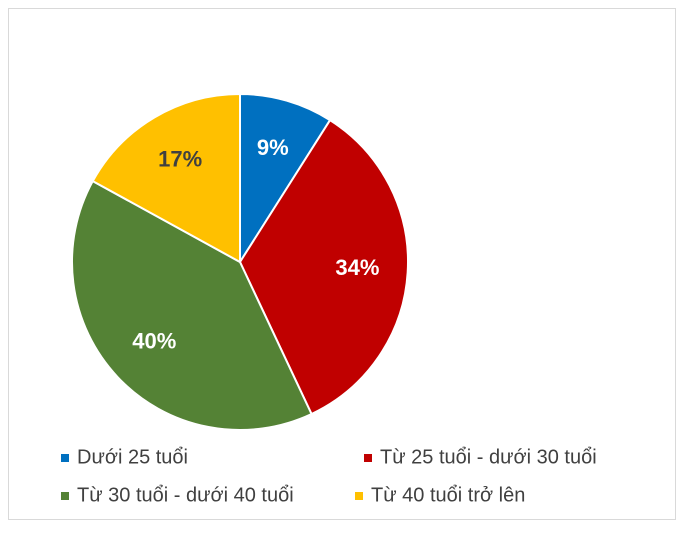 The image size is (684, 533). Describe the element at coordinates (185, 495) in the screenshot. I see `legend-label: Từ 30 tuổi - dưới 40 tuổi` at that location.